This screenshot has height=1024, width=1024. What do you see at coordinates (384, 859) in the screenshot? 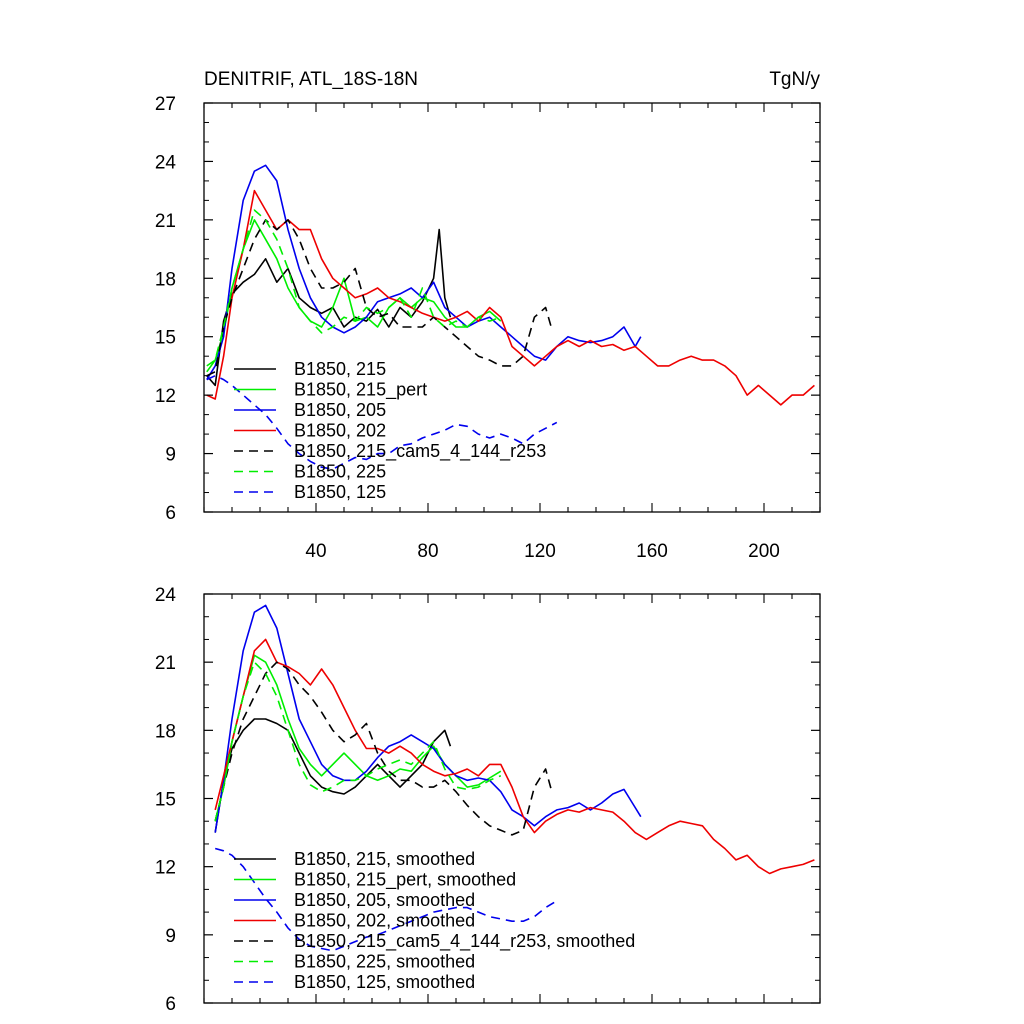
I see `legend-entry-0: B1850, 215, smoothed` at bounding box center [384, 859].